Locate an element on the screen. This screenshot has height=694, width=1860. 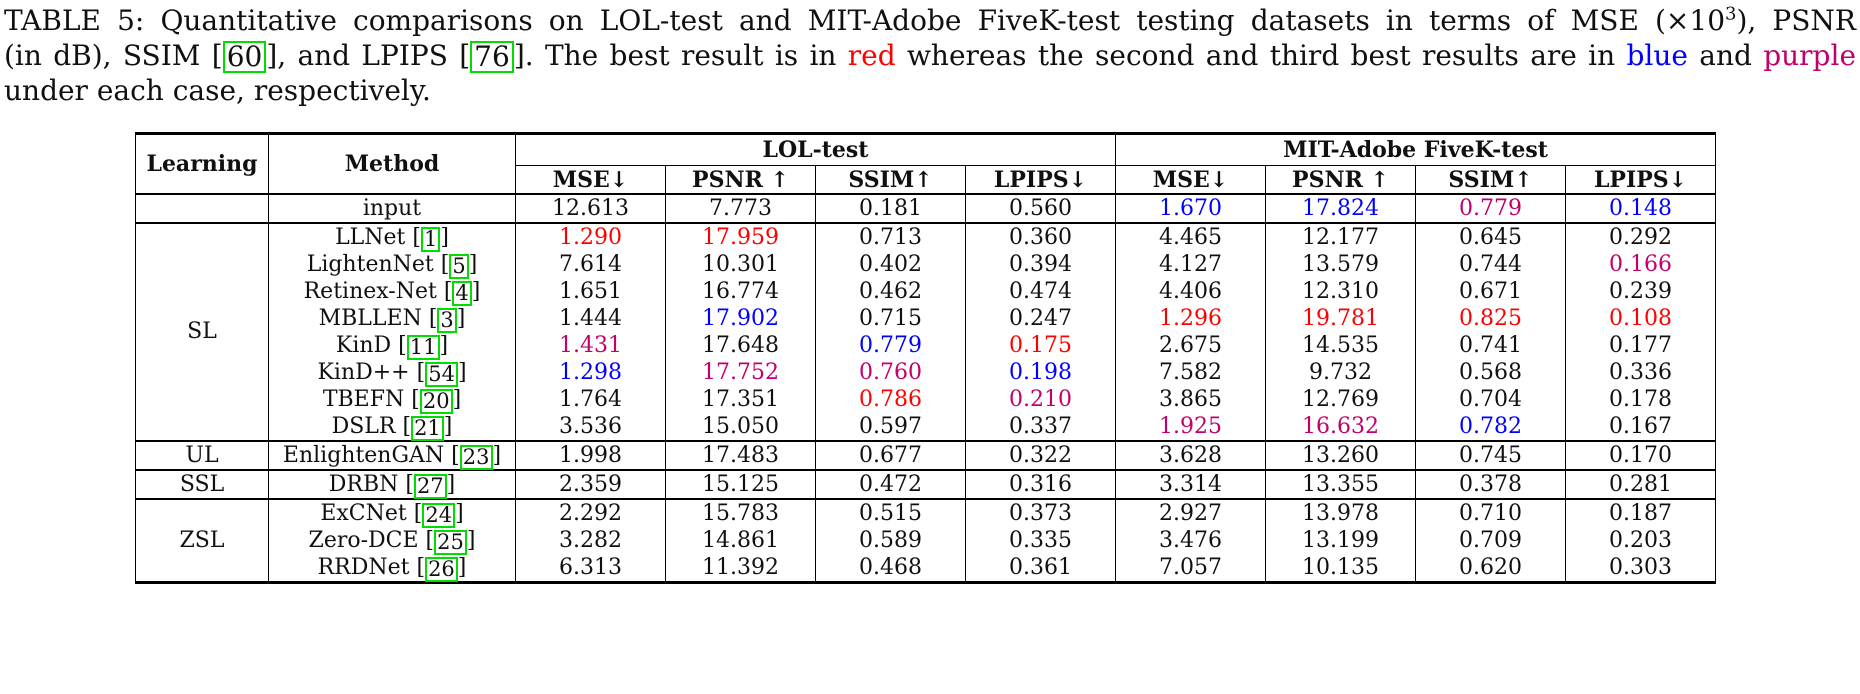
metric-value-cell: 17.959 is located at coordinates (740, 236).